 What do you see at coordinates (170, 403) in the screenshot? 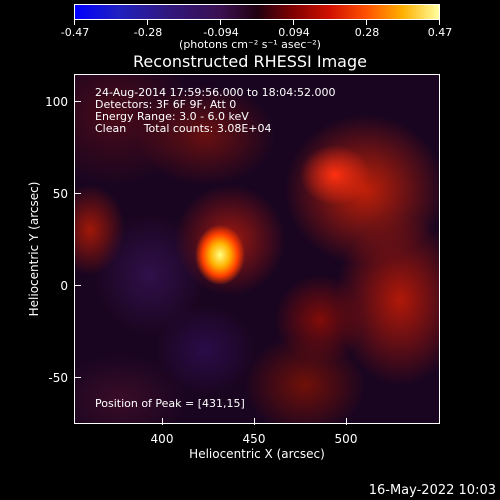
I see `peak-position-label: Position of Peak = [431,15]` at bounding box center [170, 403].